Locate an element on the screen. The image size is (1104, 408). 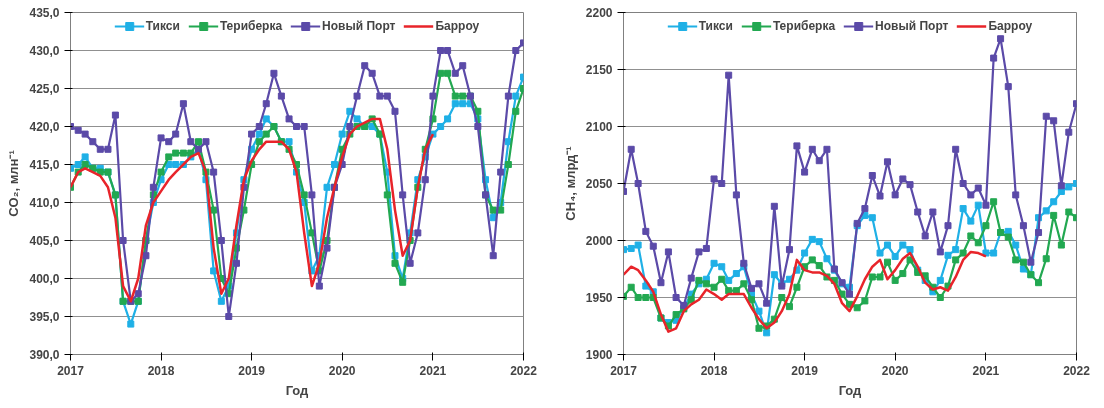
y-tick-label: 395,0 is located at coordinates (44, 317).